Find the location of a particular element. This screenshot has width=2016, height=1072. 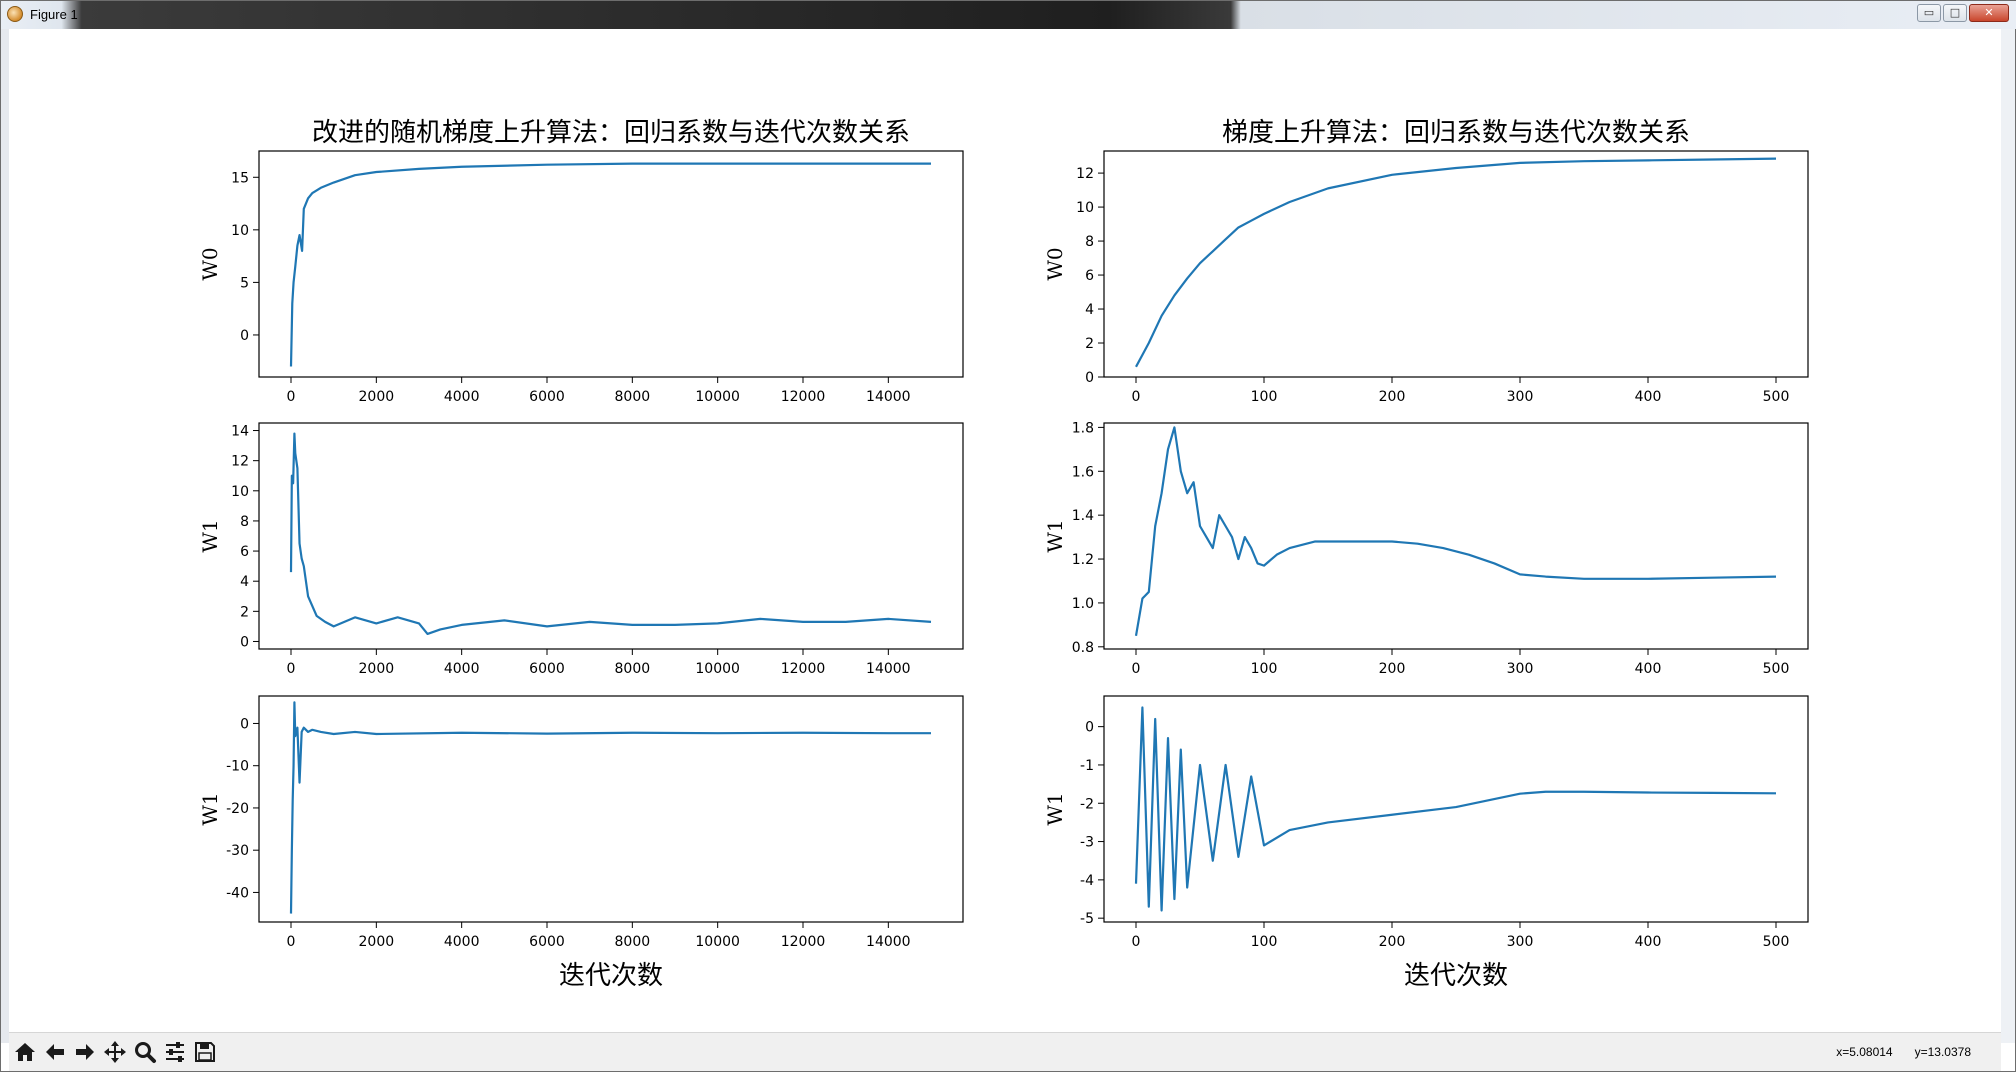

window-controls: ▭ □ ✕ is located at coordinates (1963, 13).